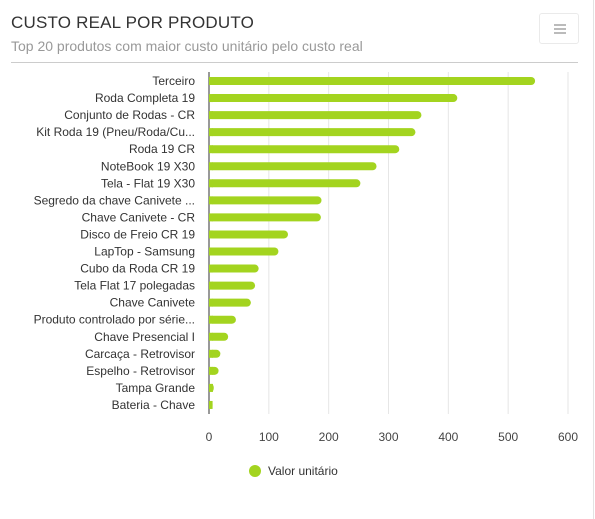  Describe the element at coordinates (140, 371) in the screenshot. I see `category-label: Espelho - Retrovisor` at that location.